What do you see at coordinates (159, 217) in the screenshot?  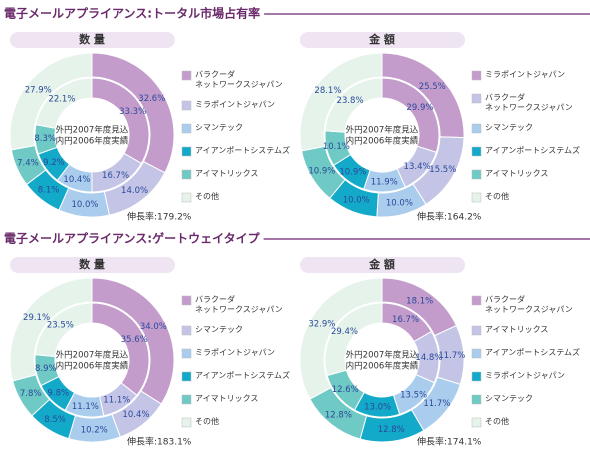 I see `growth-note: 伸長率:179.2%` at bounding box center [159, 217].